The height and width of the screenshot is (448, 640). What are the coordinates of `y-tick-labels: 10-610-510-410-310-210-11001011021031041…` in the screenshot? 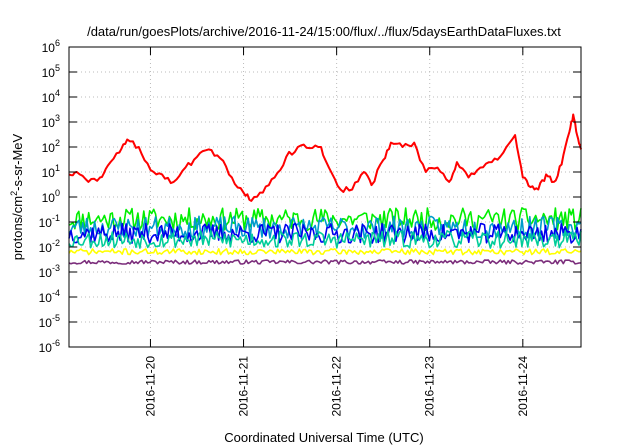 It's located at (49, 196).